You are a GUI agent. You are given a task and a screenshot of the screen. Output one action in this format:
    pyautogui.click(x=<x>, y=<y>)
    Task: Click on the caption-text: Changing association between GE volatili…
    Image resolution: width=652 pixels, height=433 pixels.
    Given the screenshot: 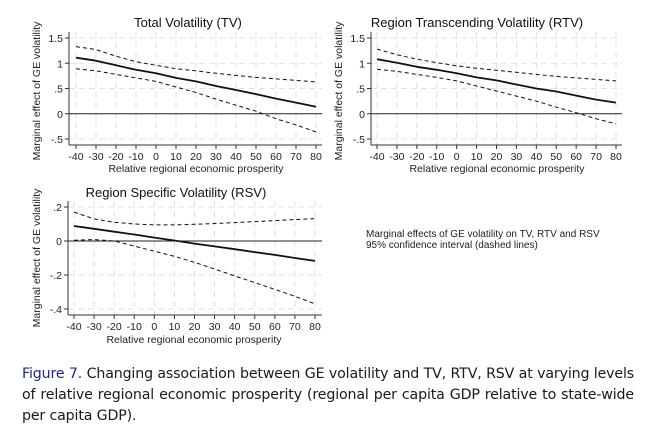 What is the action you would take?
    pyautogui.click(x=328, y=395)
    